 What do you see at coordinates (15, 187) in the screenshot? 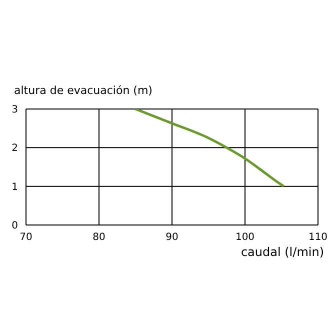
I see `y-tick-label: 1` at bounding box center [15, 187].